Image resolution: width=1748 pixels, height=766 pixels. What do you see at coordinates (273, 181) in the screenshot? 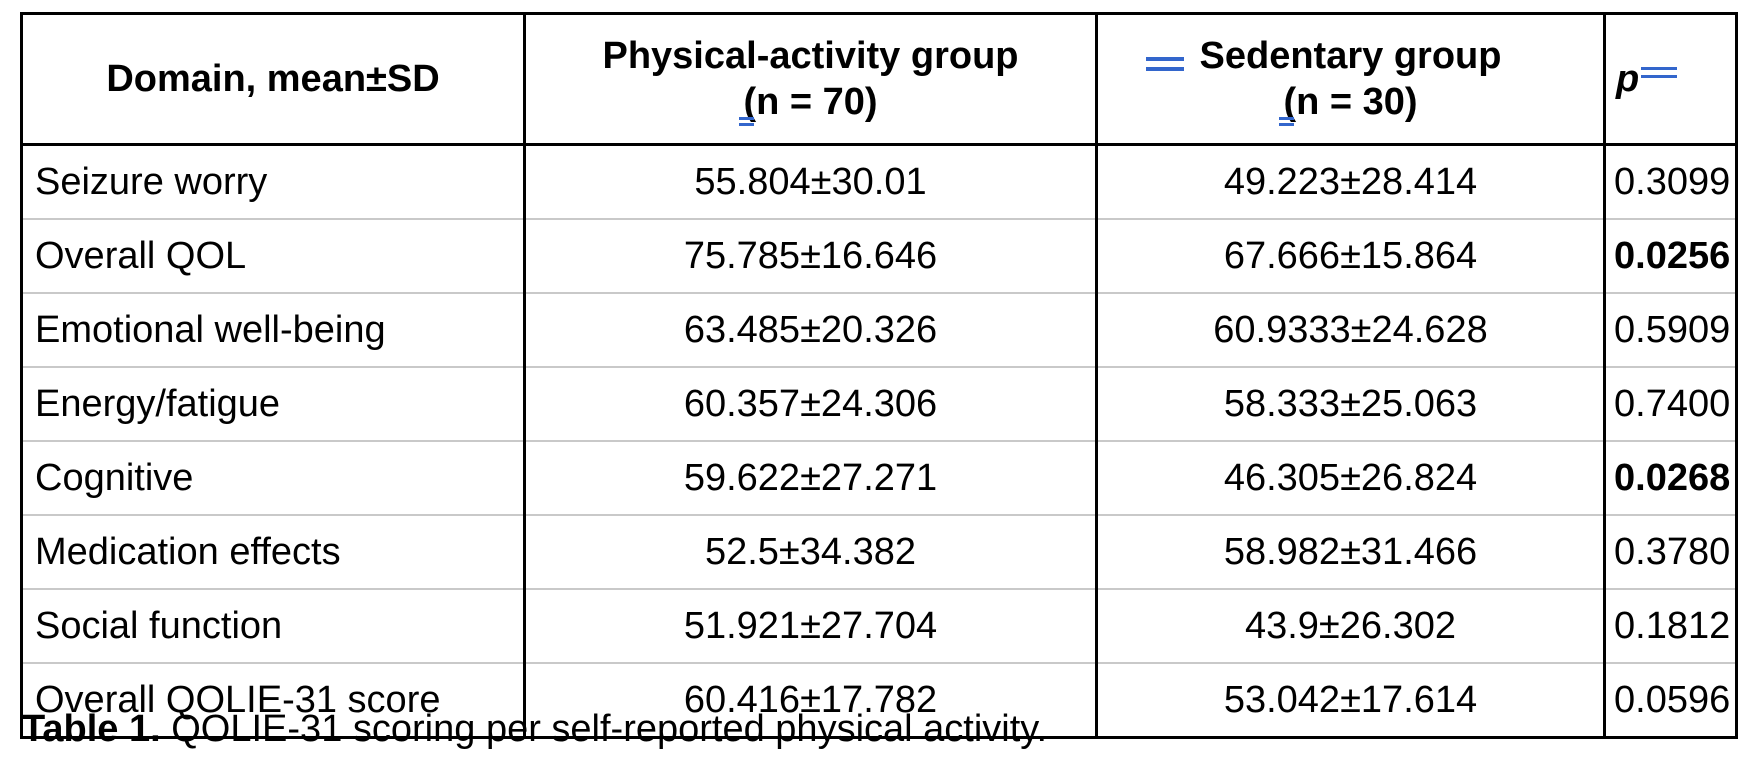
I see `domain-cell: Seizure worry` at bounding box center [273, 181].